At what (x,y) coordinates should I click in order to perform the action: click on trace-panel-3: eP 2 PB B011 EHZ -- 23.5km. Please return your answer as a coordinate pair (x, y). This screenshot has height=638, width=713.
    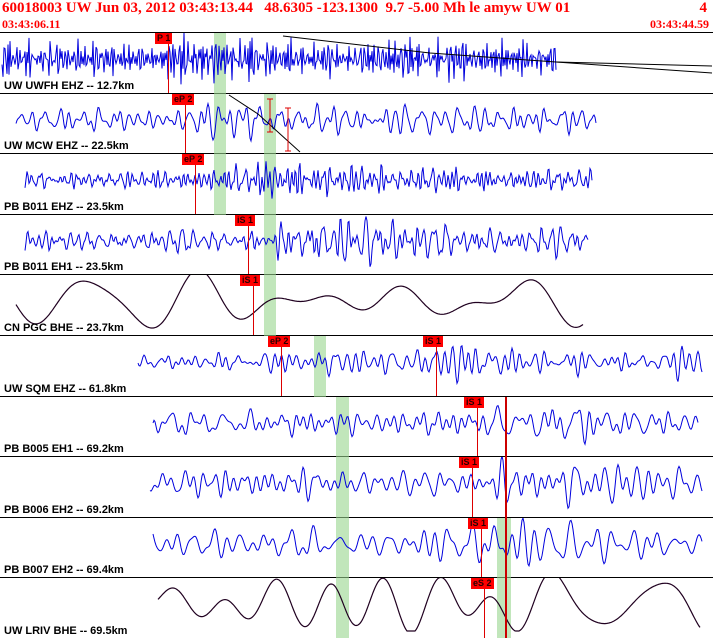
    Looking at the image, I should click on (356, 184).